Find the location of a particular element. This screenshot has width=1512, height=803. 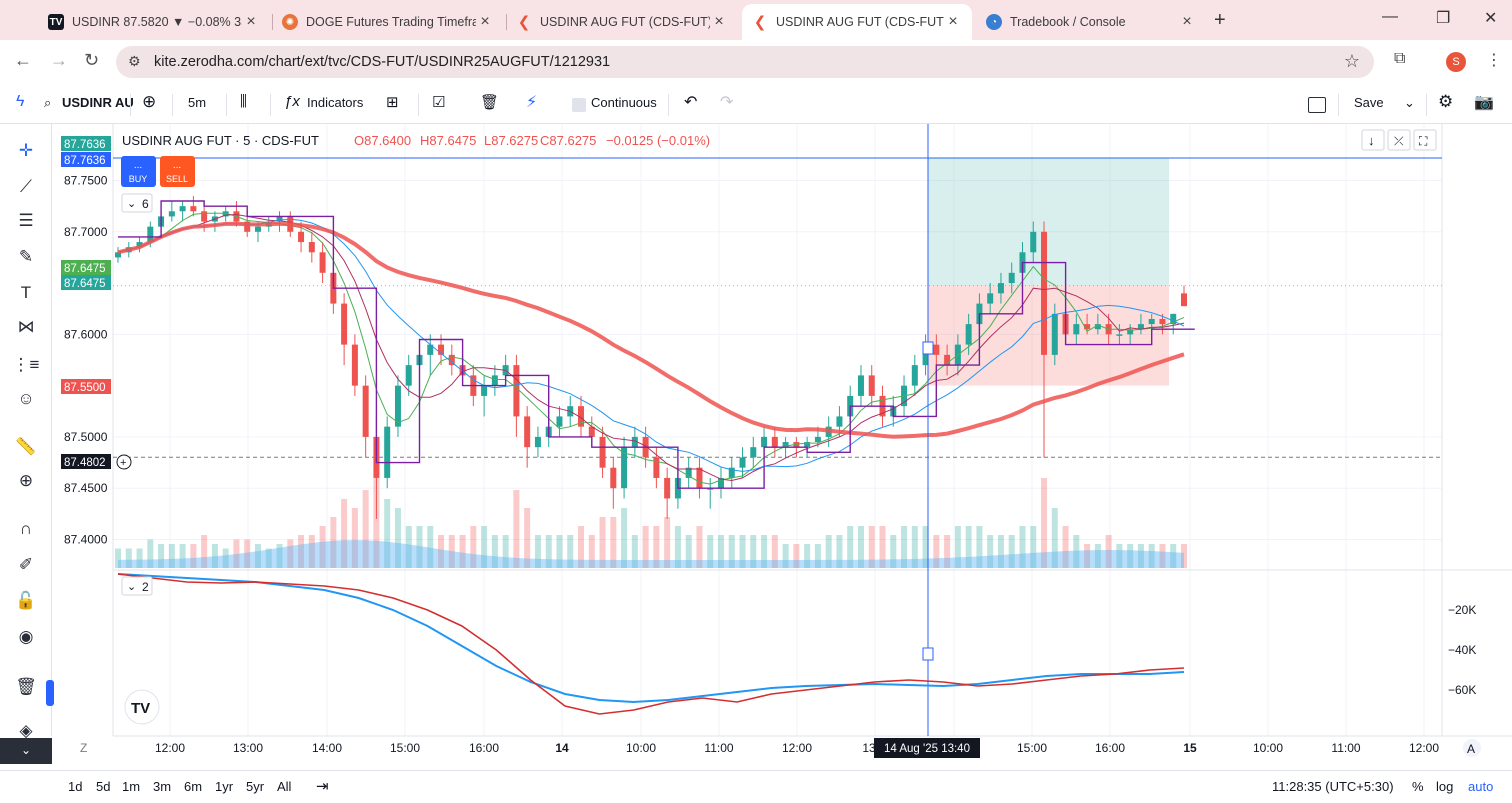

chevron-down-icon: ⌄ is located at coordinates (1409, 102).